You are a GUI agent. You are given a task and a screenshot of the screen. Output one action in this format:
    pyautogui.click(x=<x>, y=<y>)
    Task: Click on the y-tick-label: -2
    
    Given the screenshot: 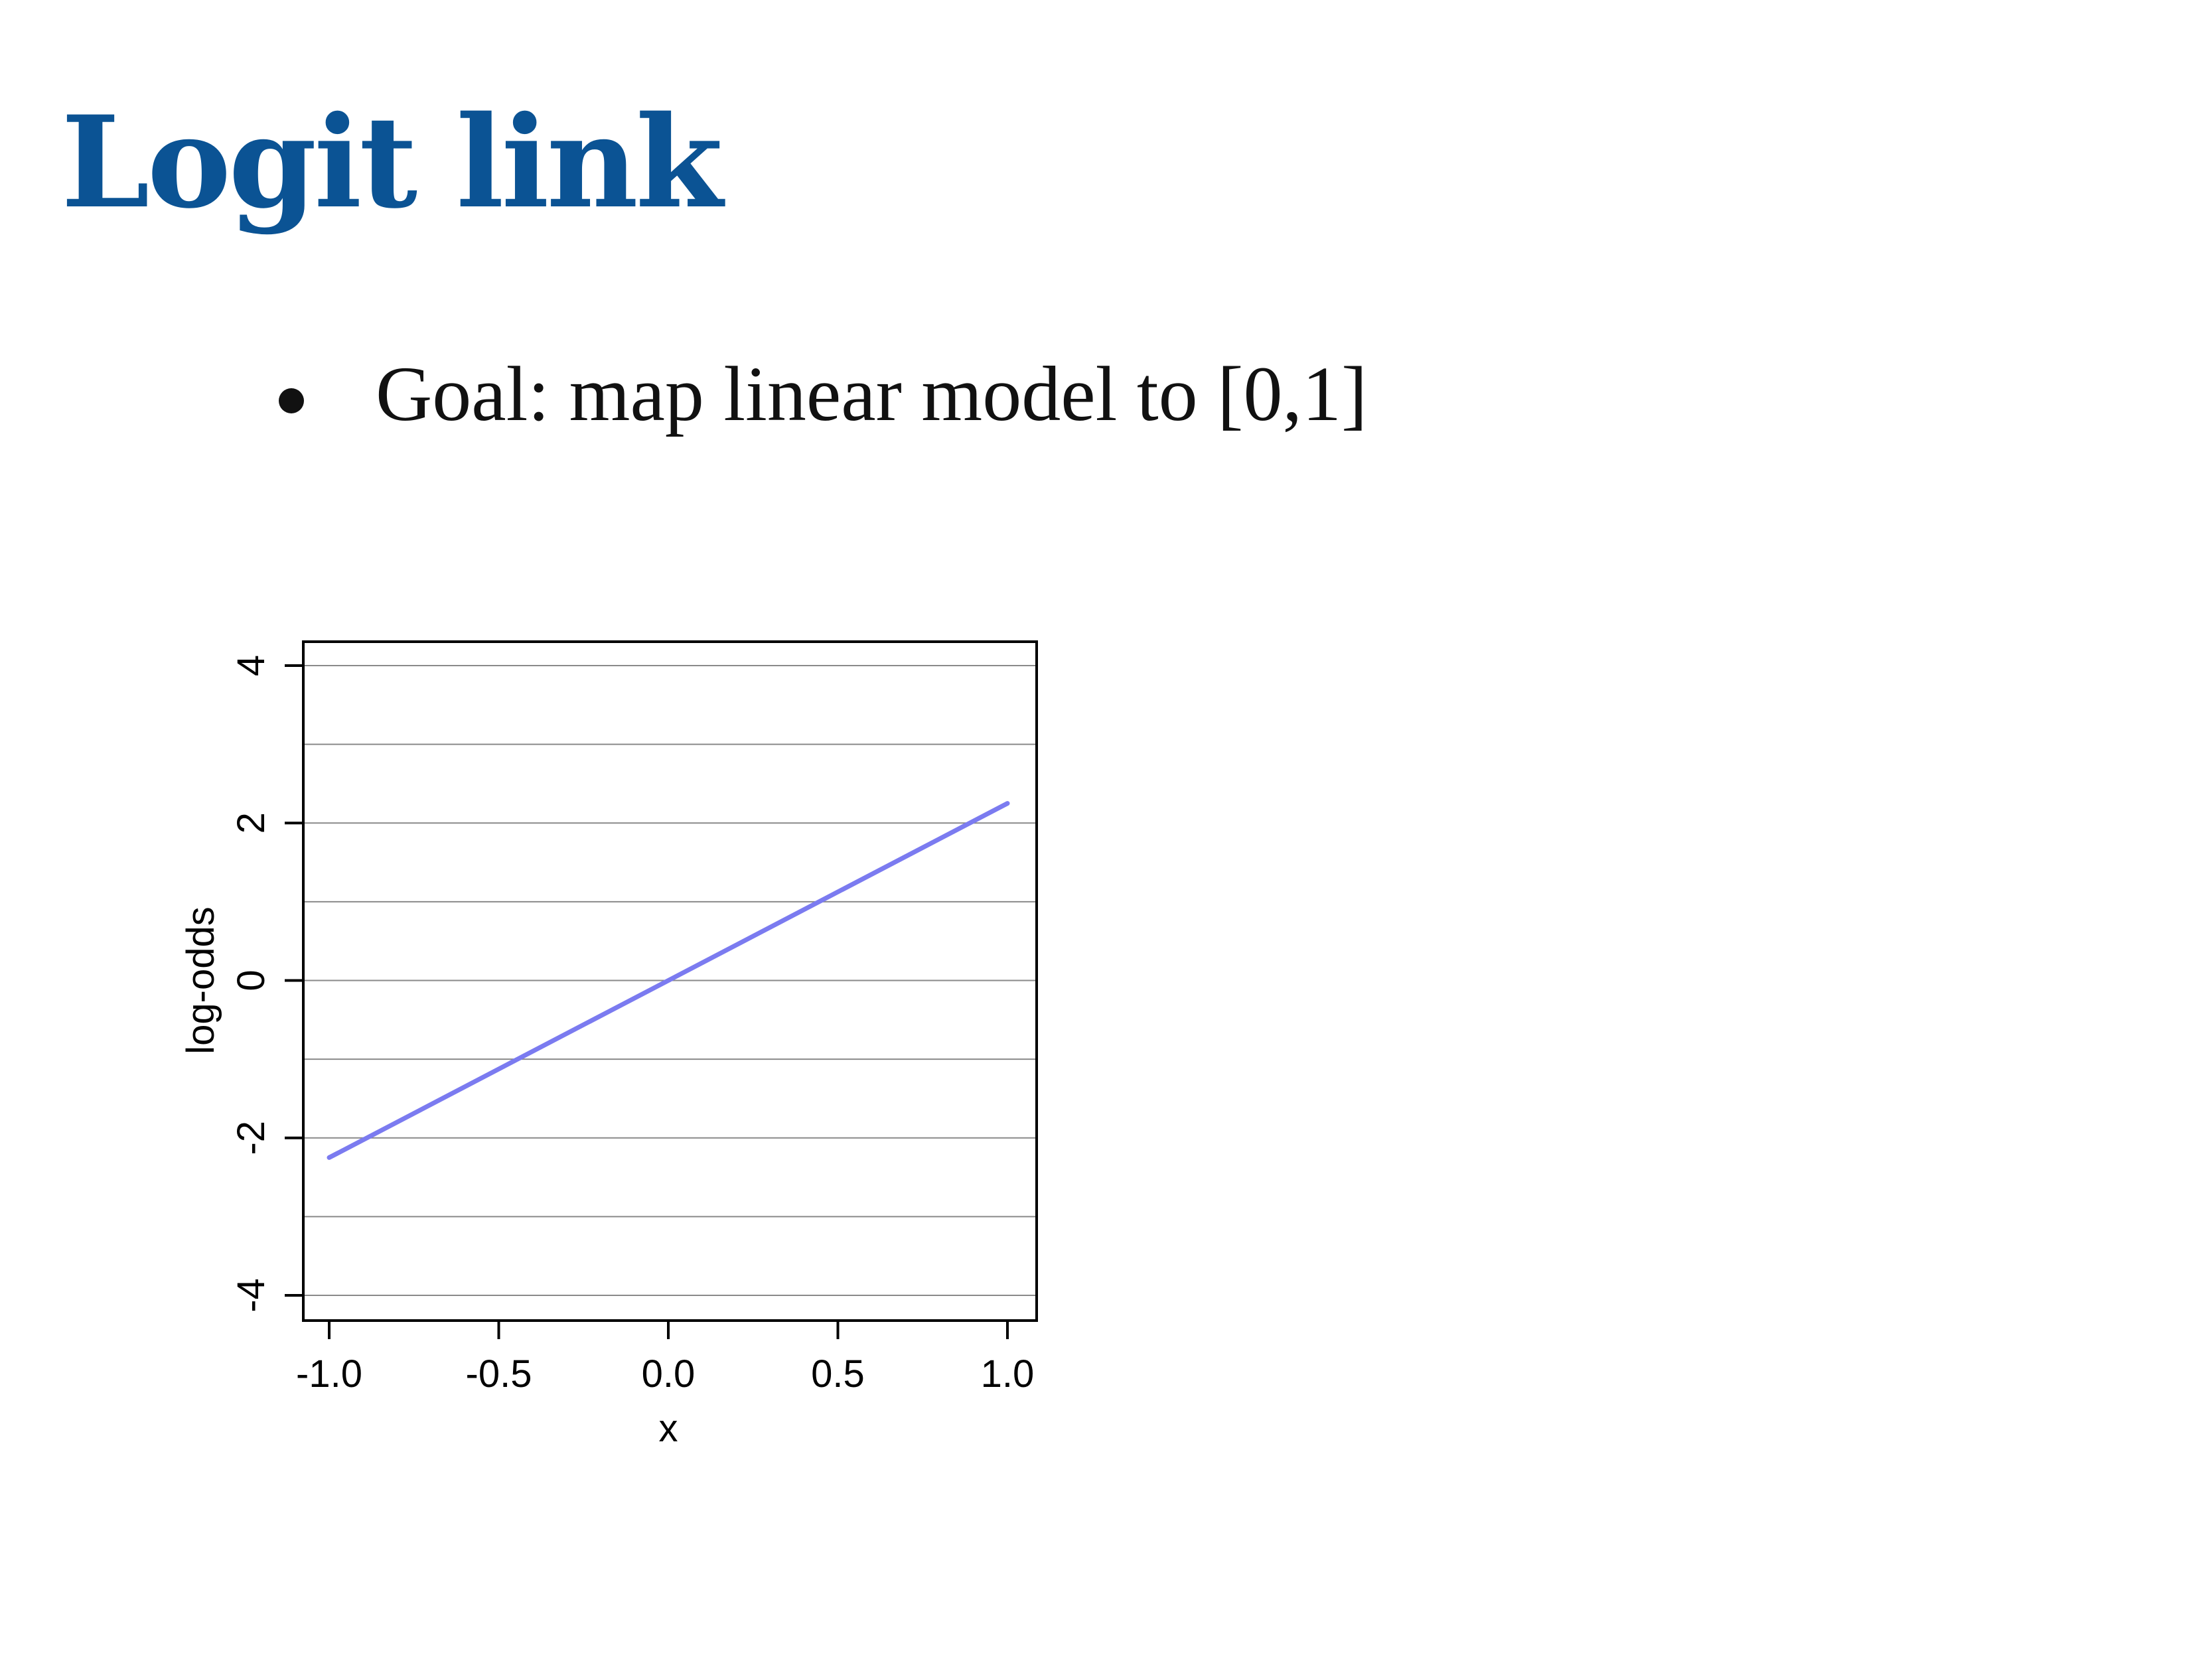 What is the action you would take?
    pyautogui.click(x=252, y=1138)
    